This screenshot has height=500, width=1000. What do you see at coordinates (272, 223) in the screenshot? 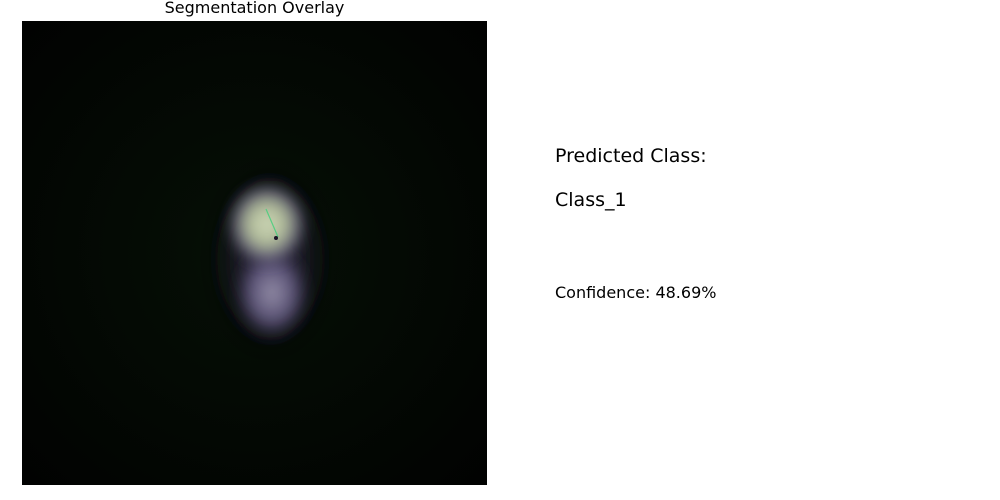
I see `overlay-line` at bounding box center [272, 223].